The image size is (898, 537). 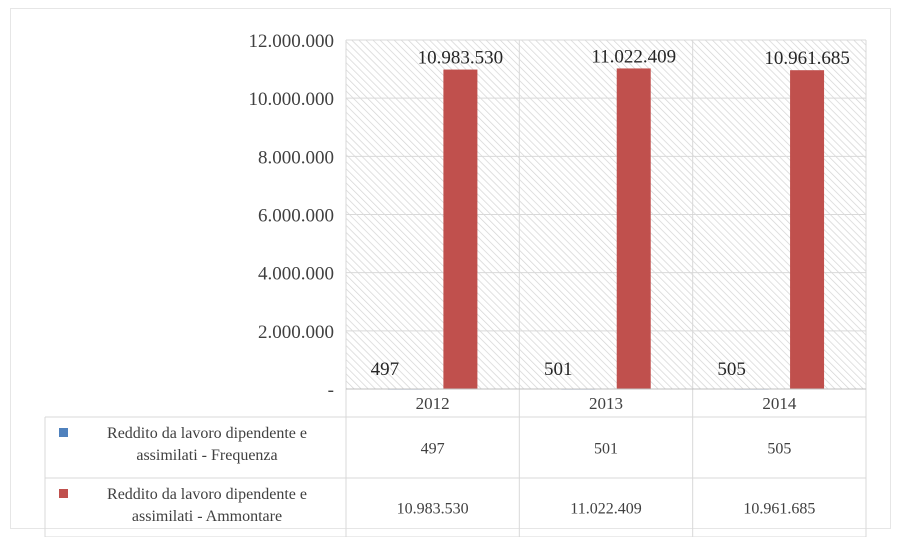 What do you see at coordinates (292, 99) in the screenshot?
I see `y-tick-label: 10.000.000` at bounding box center [292, 99].